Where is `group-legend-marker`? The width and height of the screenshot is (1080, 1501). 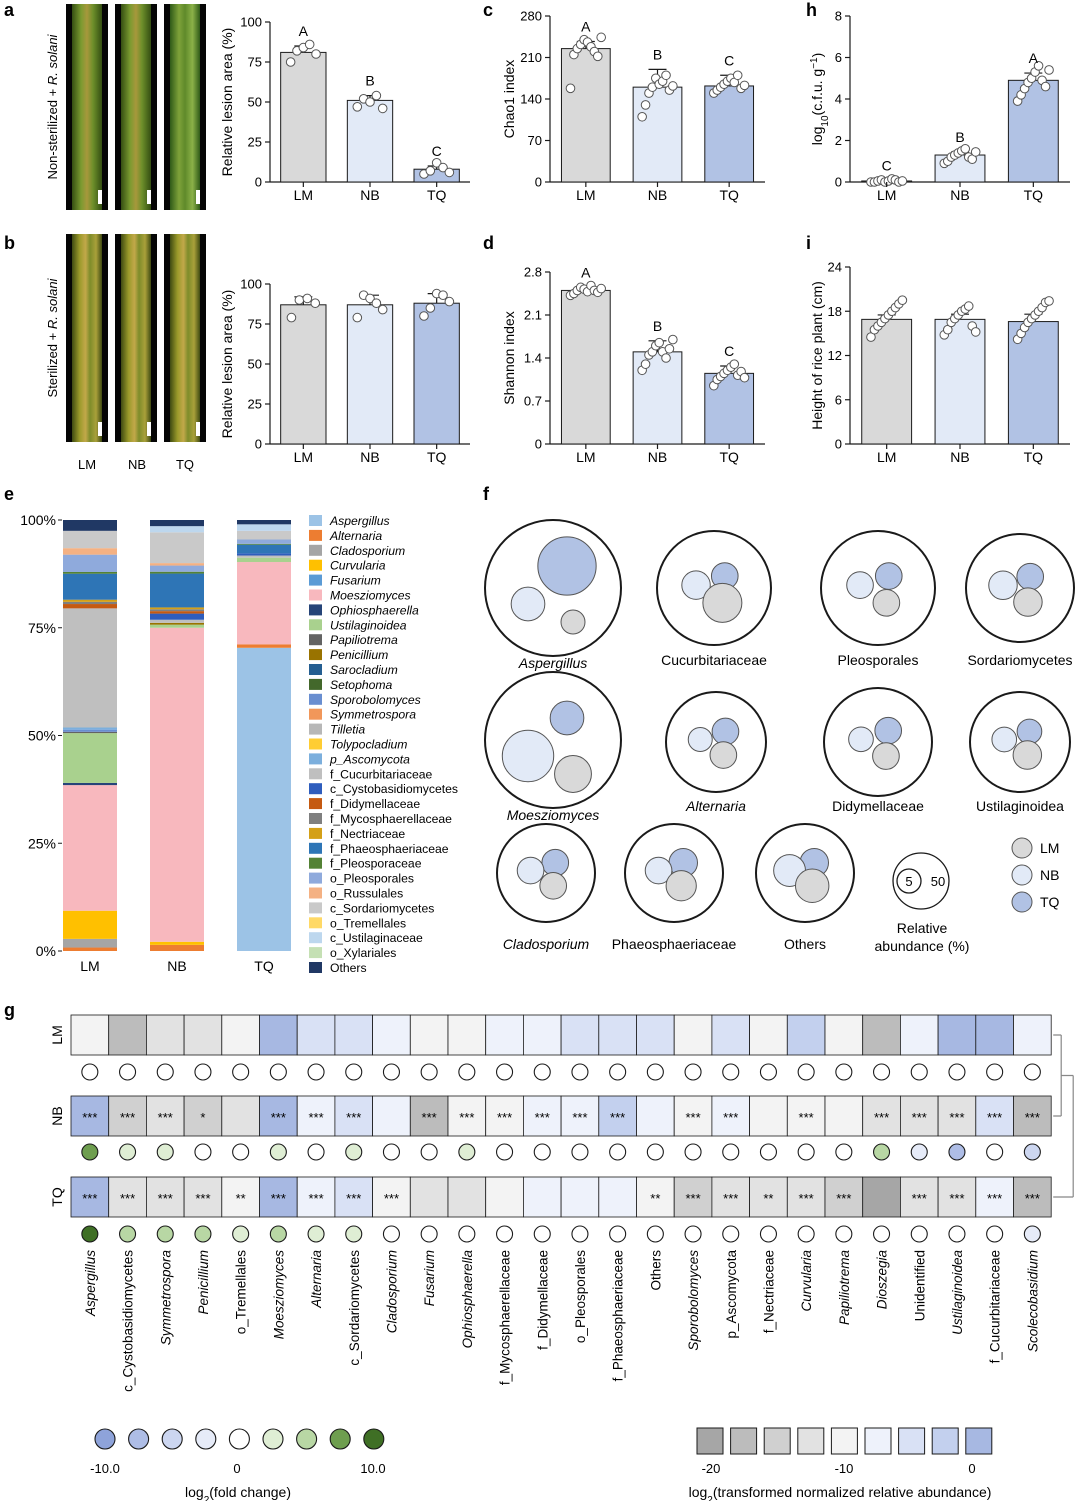 group-legend-marker is located at coordinates (1022, 902).